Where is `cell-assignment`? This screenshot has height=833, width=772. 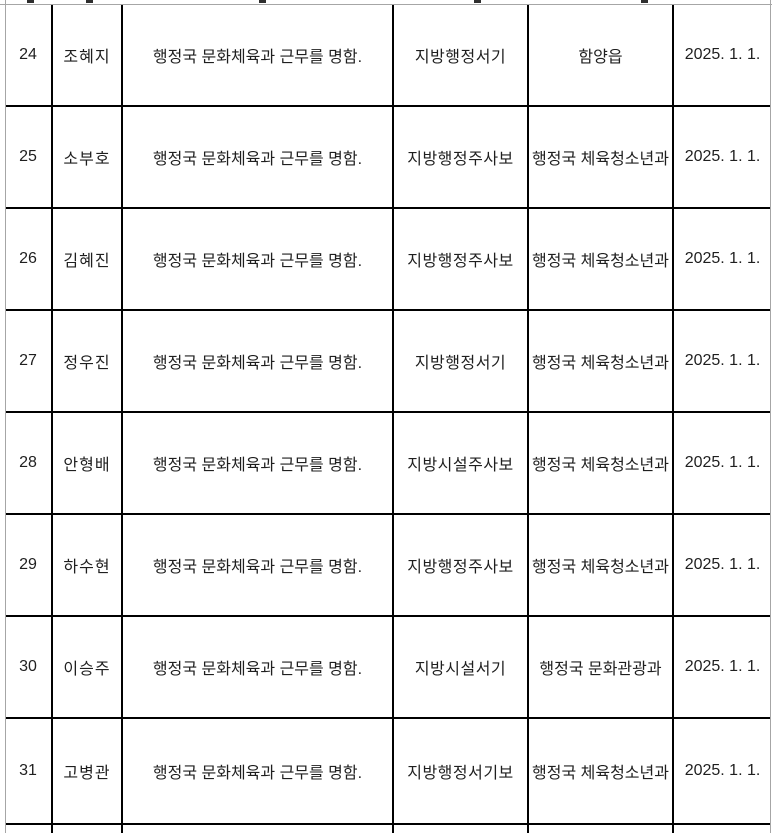
cell-assignment is located at coordinates (257, 828).